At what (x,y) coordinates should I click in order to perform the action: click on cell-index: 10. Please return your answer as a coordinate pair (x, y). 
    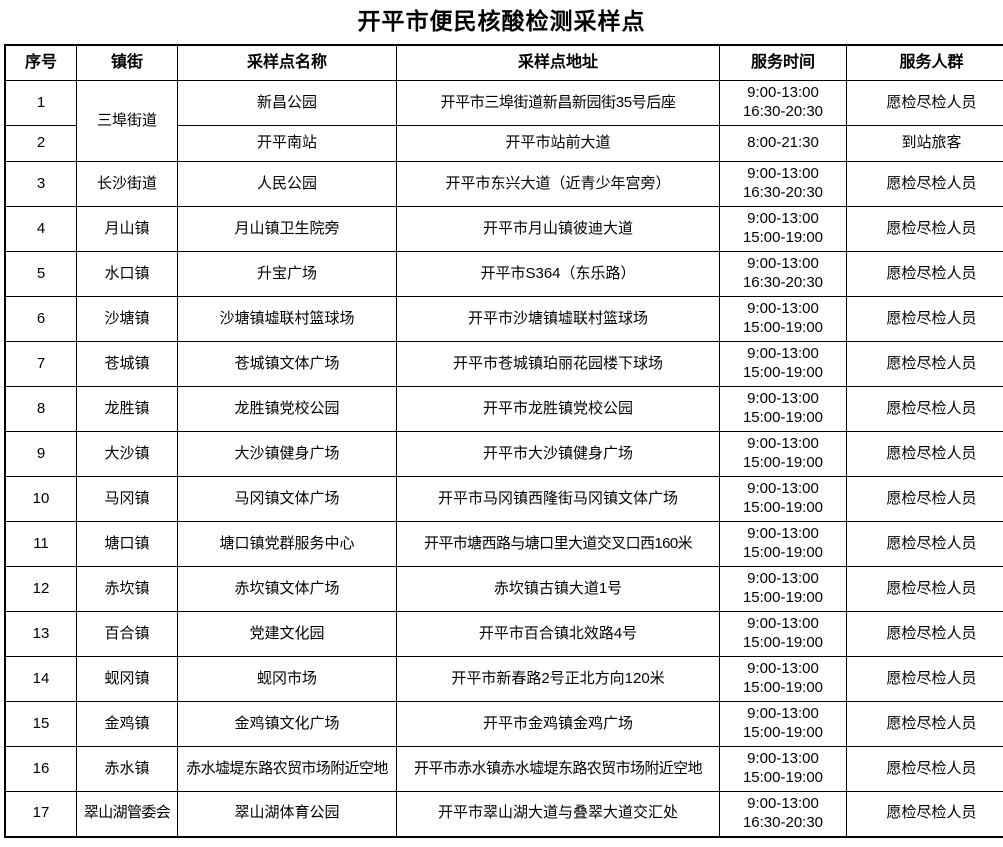
    Looking at the image, I should click on (40, 499).